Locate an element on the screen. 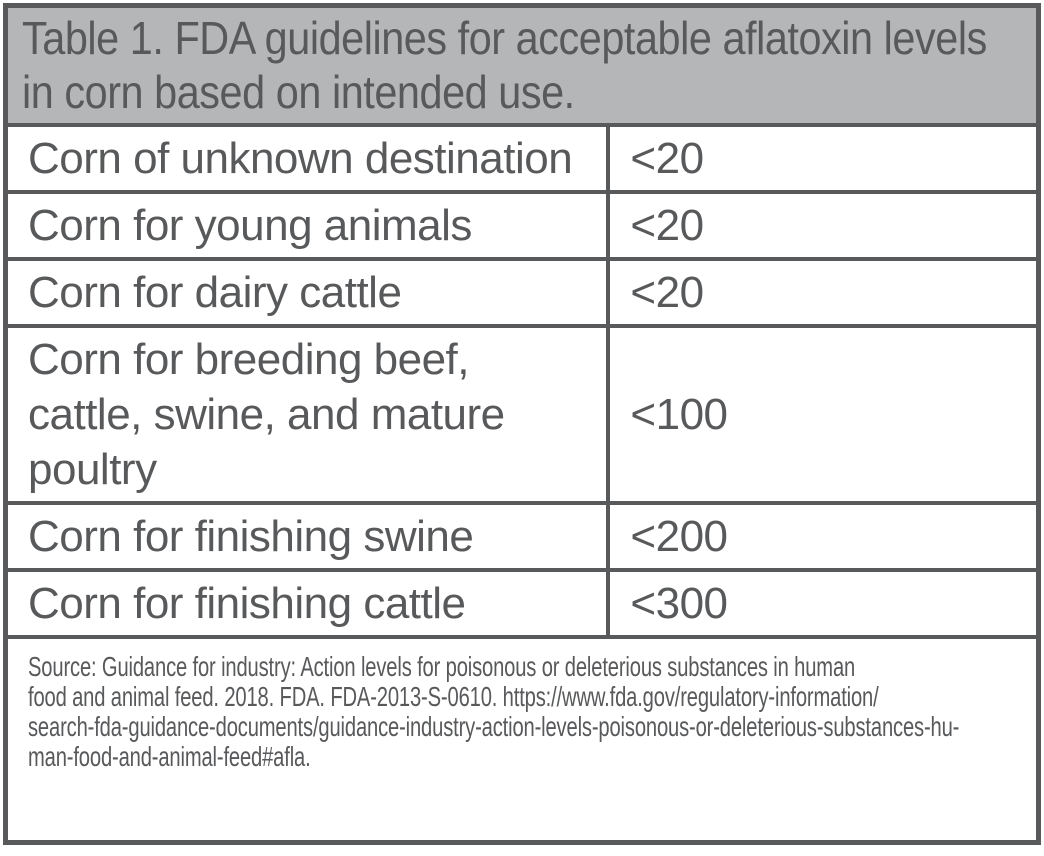 The width and height of the screenshot is (1044, 856). use-cell: Corn for finishing cattle is located at coordinates (309, 603).